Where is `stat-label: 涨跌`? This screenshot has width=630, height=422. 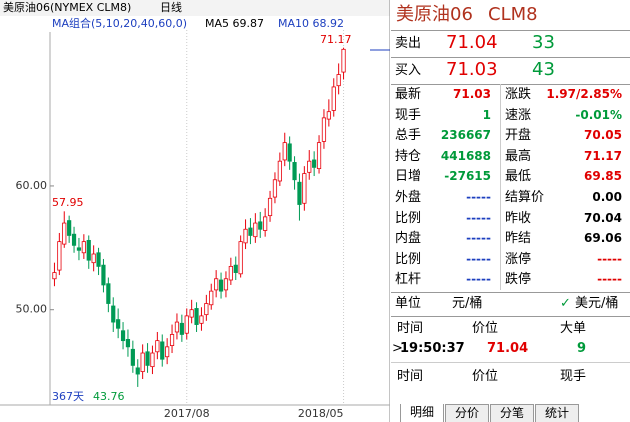
stat-label: 涨跌 is located at coordinates (518, 94).